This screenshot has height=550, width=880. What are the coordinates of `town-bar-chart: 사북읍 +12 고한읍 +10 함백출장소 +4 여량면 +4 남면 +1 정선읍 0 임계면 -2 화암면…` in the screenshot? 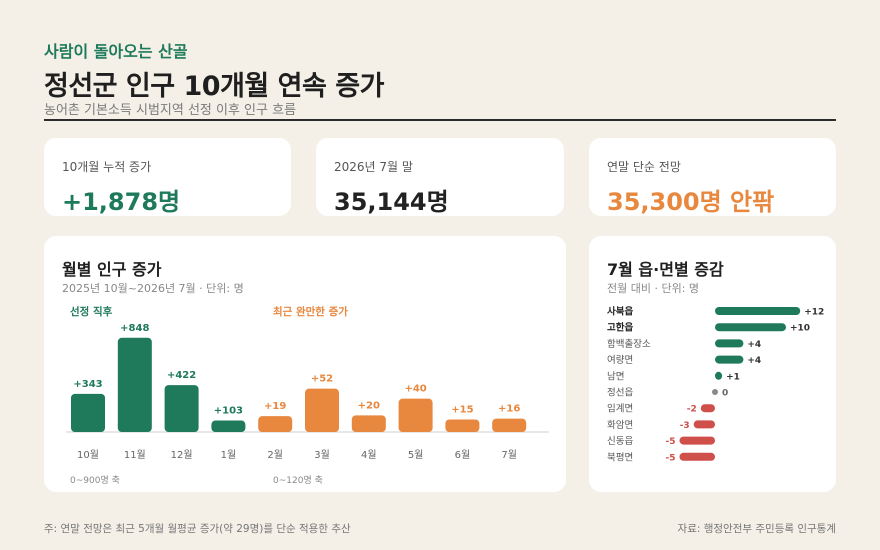 It's located at (715, 385).